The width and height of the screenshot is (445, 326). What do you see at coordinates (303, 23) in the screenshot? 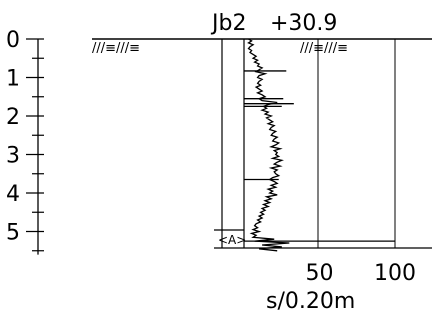
I see `elevation-label: +30.9` at bounding box center [303, 23].